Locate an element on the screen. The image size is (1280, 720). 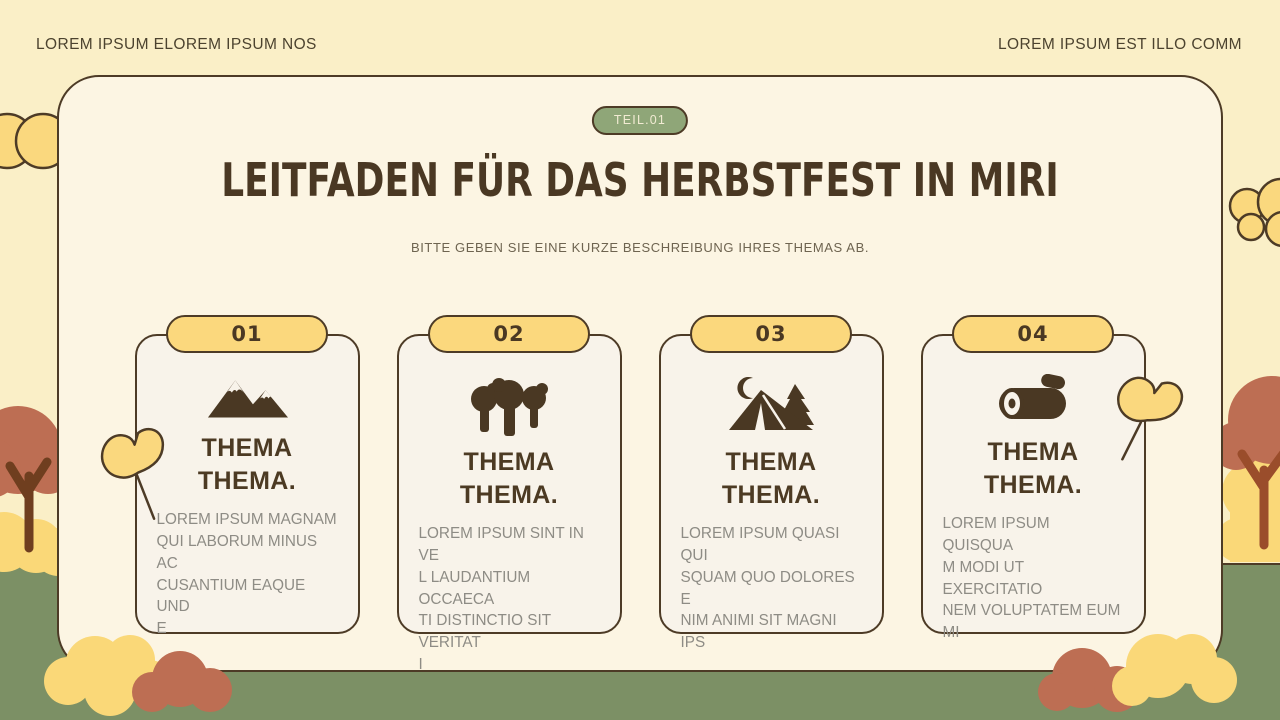
card-number-badge: 01 is located at coordinates (247, 334).